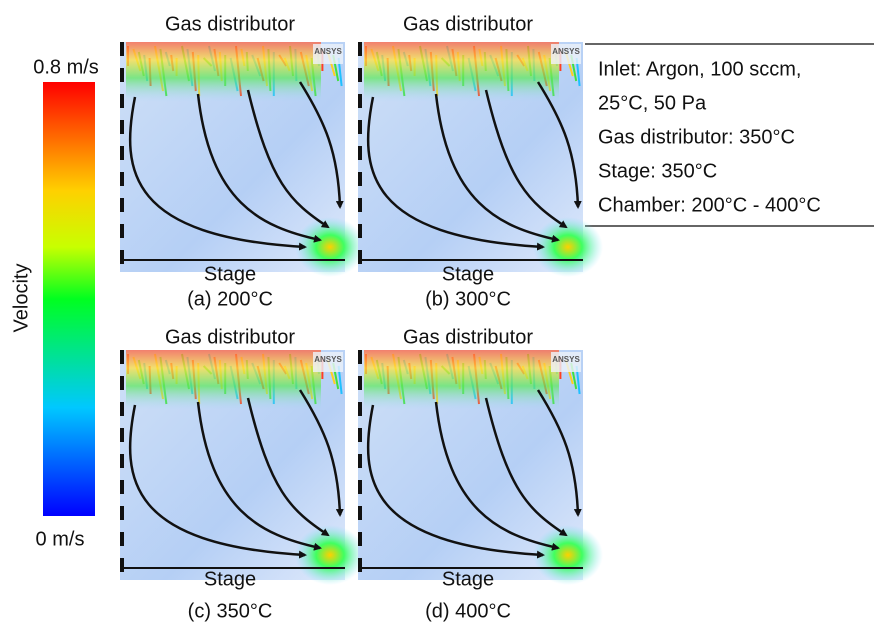 The image size is (874, 627). Describe the element at coordinates (60, 539) in the screenshot. I see `colorbar-min: 0 m/s` at that location.